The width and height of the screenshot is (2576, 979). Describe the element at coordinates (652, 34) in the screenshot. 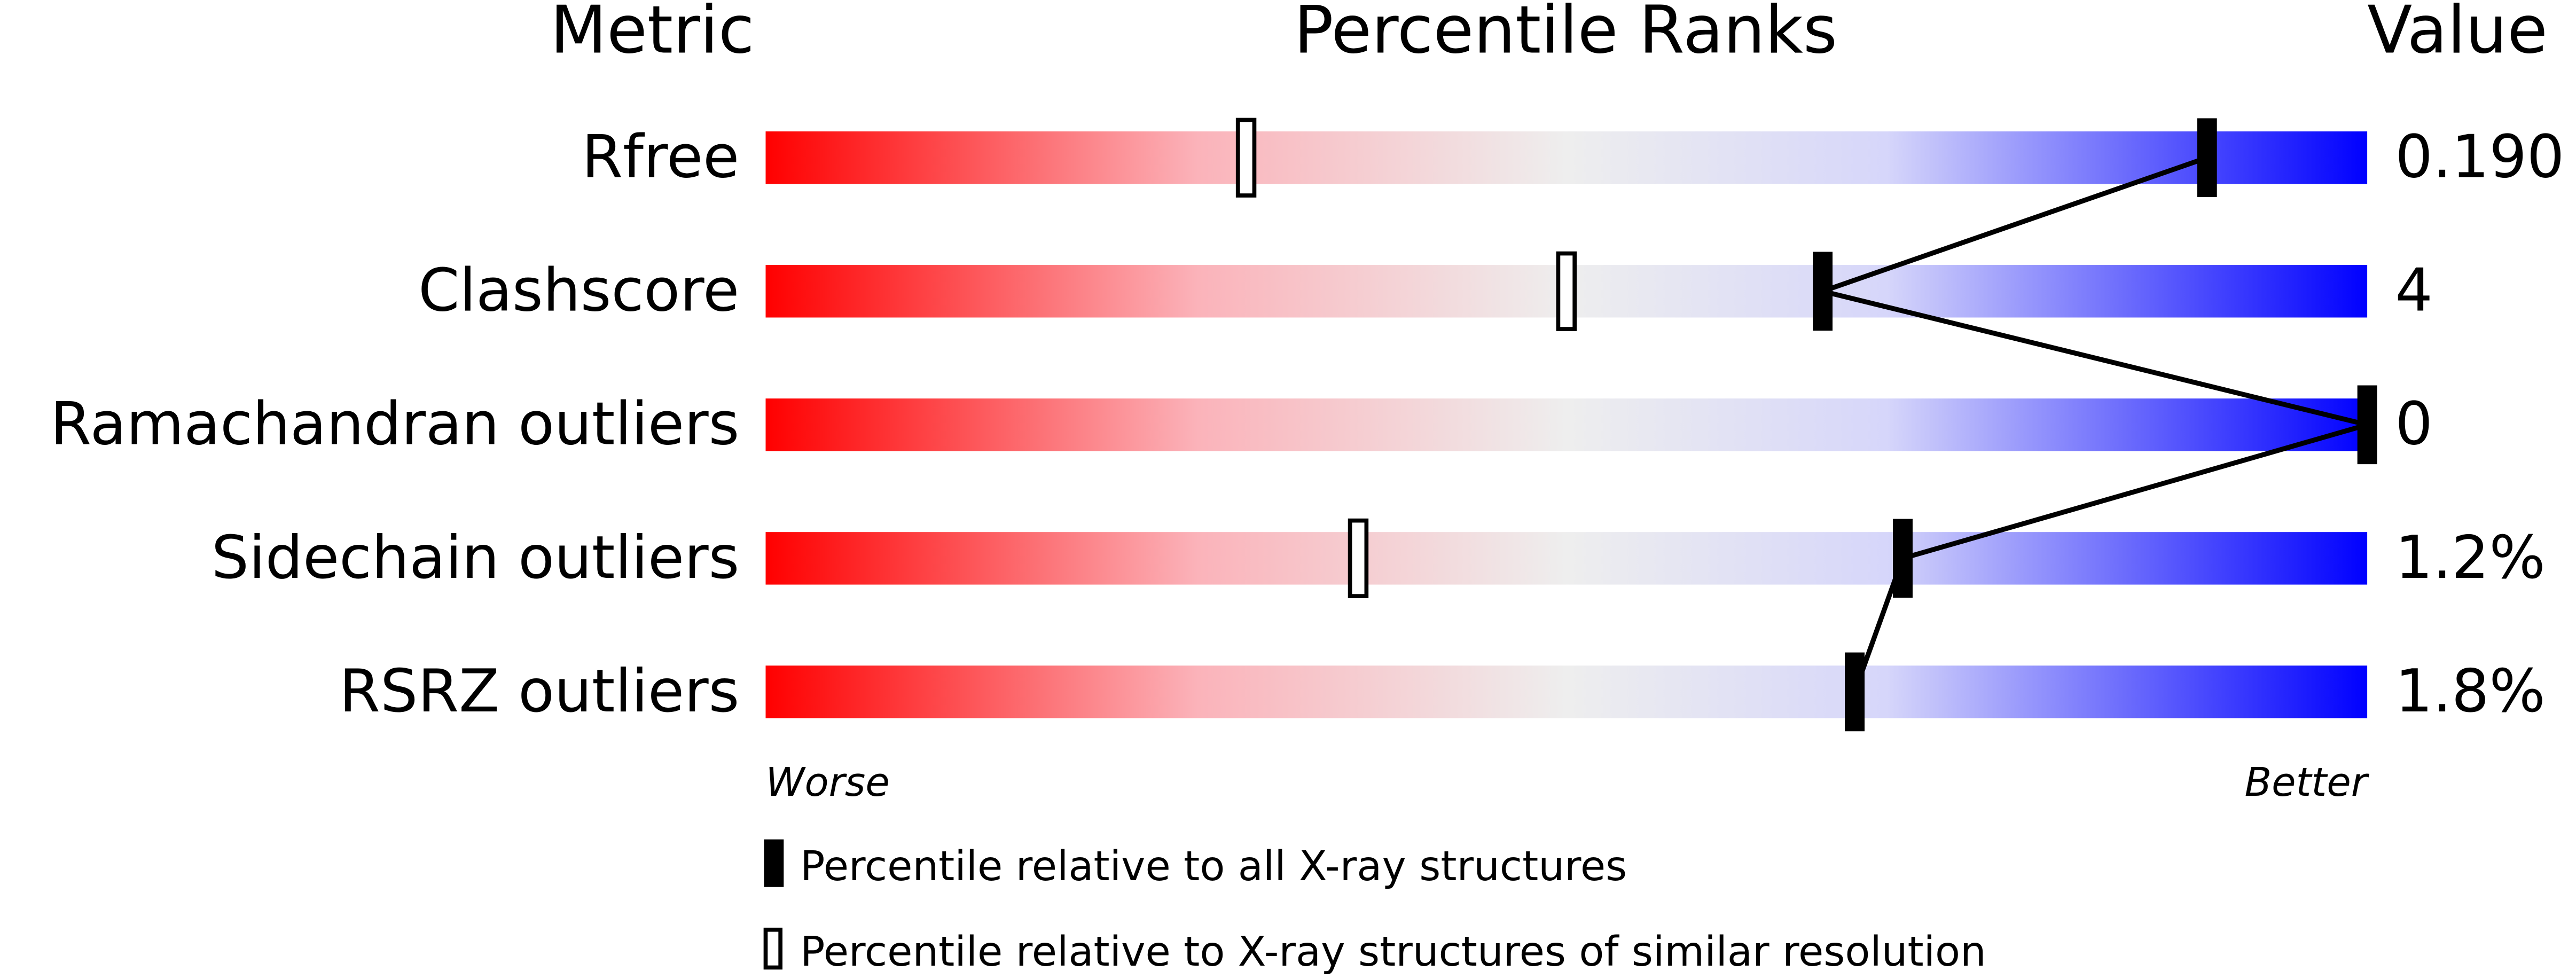

I see `column-header: Metric` at that location.